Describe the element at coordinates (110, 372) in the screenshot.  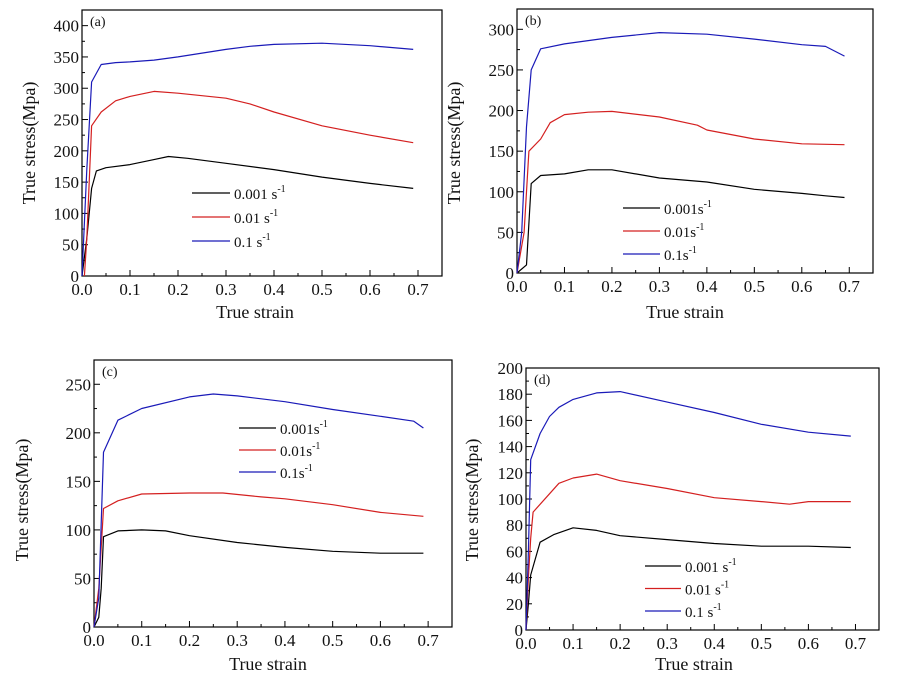
I see `panel-label: (c)` at that location.